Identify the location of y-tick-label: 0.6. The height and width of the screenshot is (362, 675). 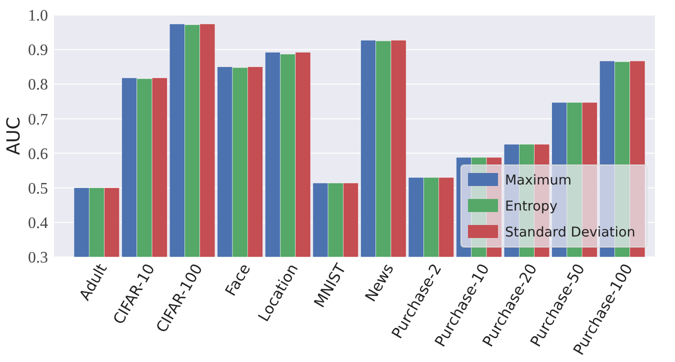
(38, 154).